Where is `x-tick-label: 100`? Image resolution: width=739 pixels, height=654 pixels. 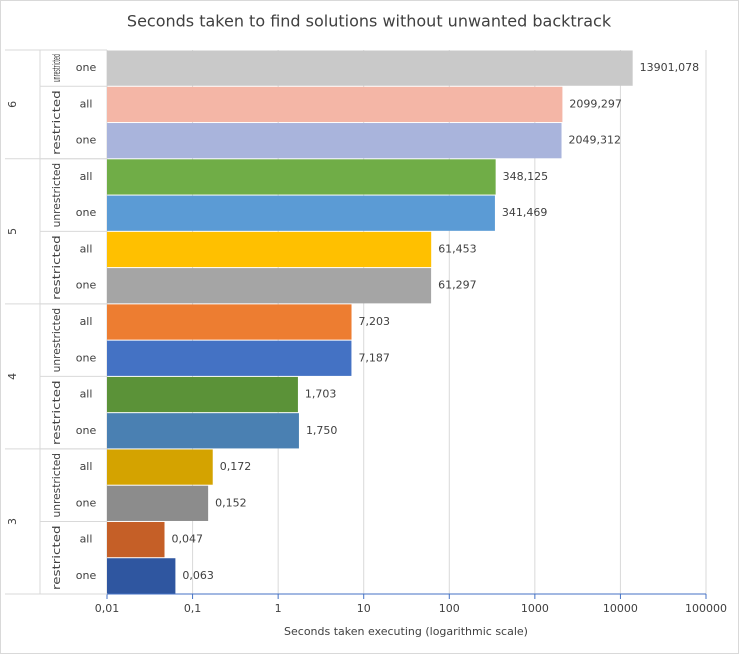
x-tick-label: 100 is located at coordinates (449, 608).